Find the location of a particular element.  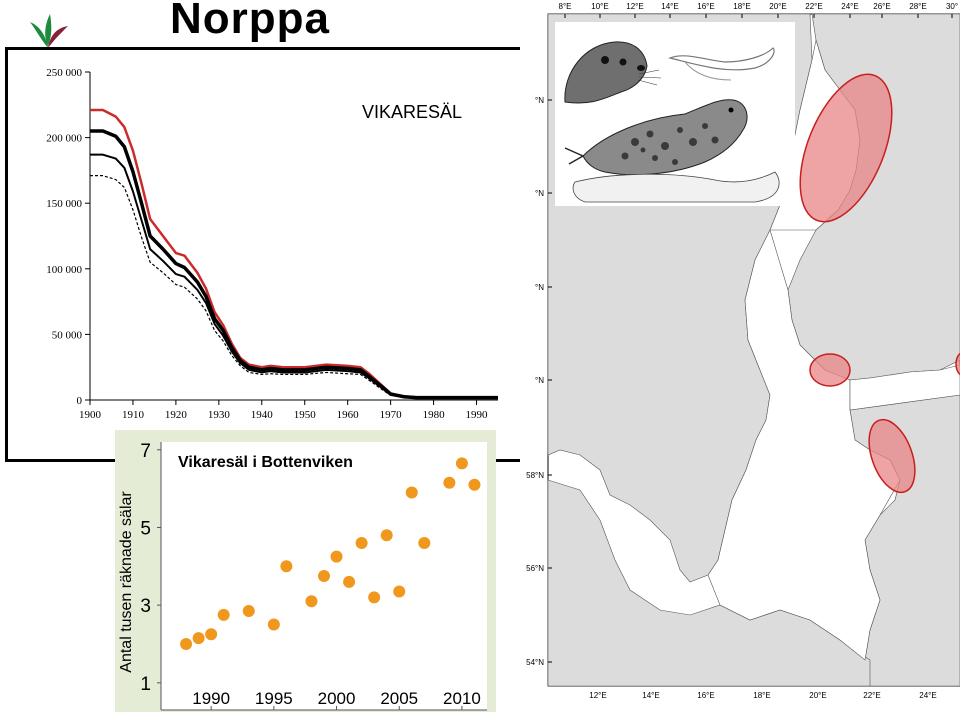

x-tick-label: 1940 is located at coordinates (262, 415).